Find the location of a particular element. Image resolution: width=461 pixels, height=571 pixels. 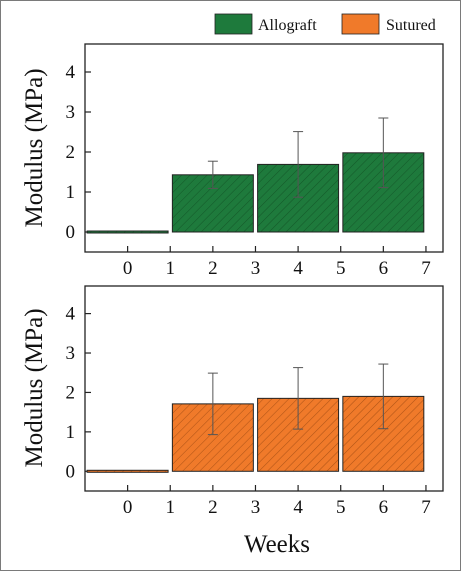

legend-item-allograft: Allograft is located at coordinates (265, 24).